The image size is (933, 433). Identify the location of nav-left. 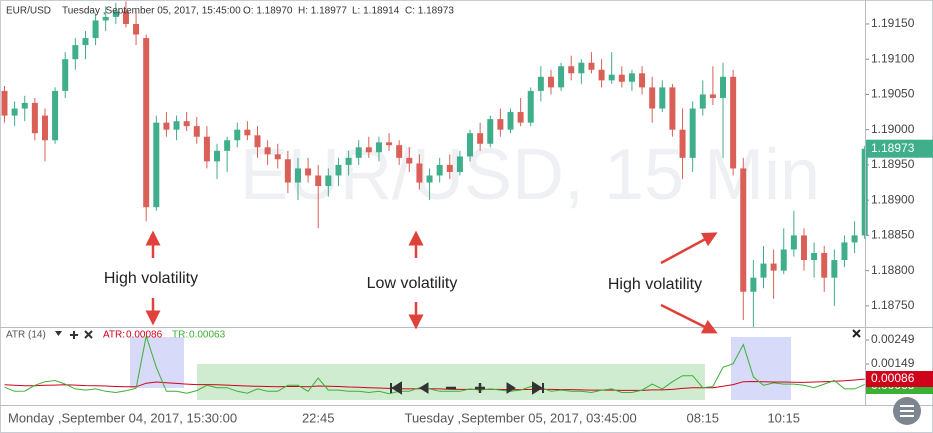
(424, 388).